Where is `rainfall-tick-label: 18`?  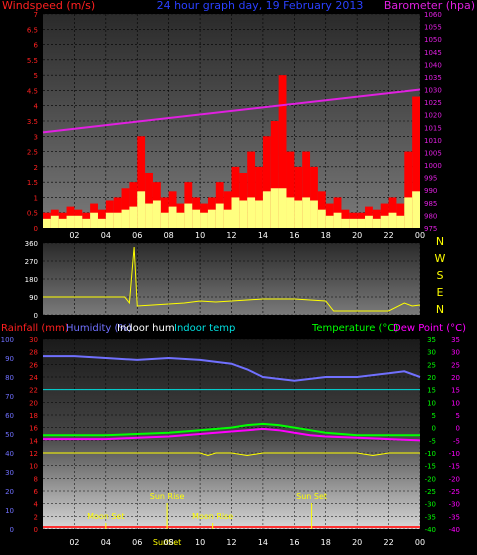 rainfall-tick-label: 18 is located at coordinates (33, 416).